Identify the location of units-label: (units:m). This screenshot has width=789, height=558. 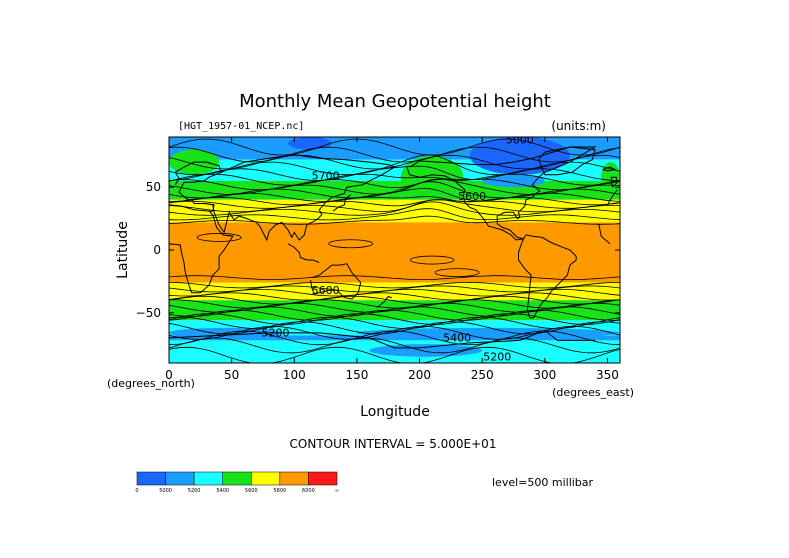
(578, 126).